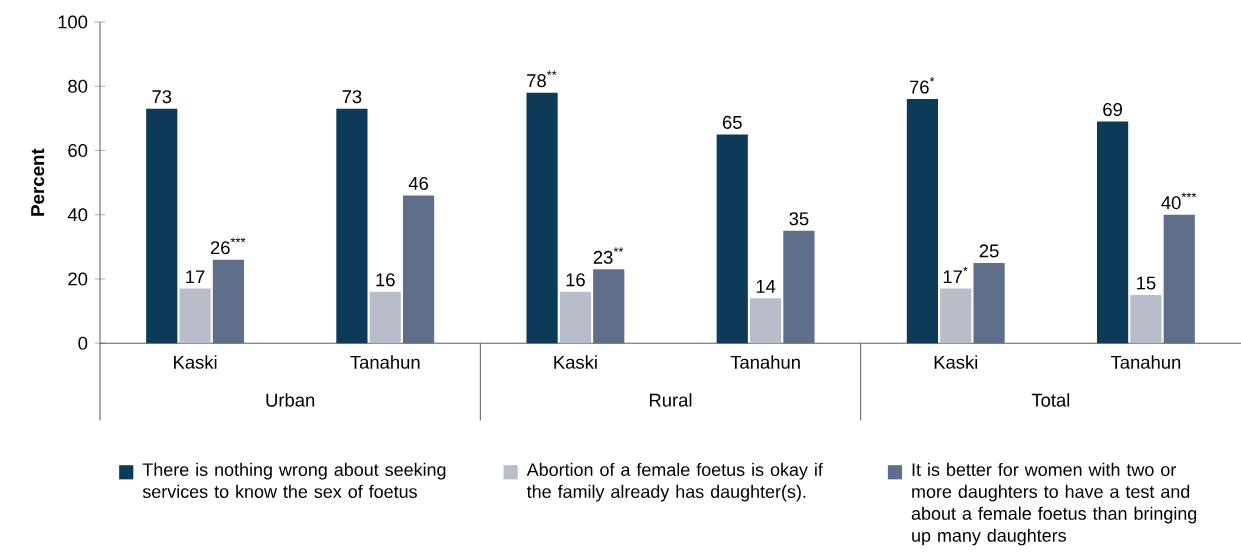 Image resolution: width=1241 pixels, height=555 pixels. I want to click on data-label: 78$^{**}$, so click(542, 79).